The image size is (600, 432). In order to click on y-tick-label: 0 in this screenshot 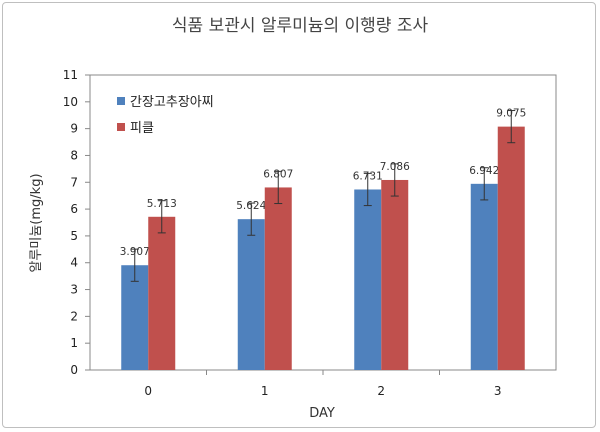, I will do `click(74, 370)`.